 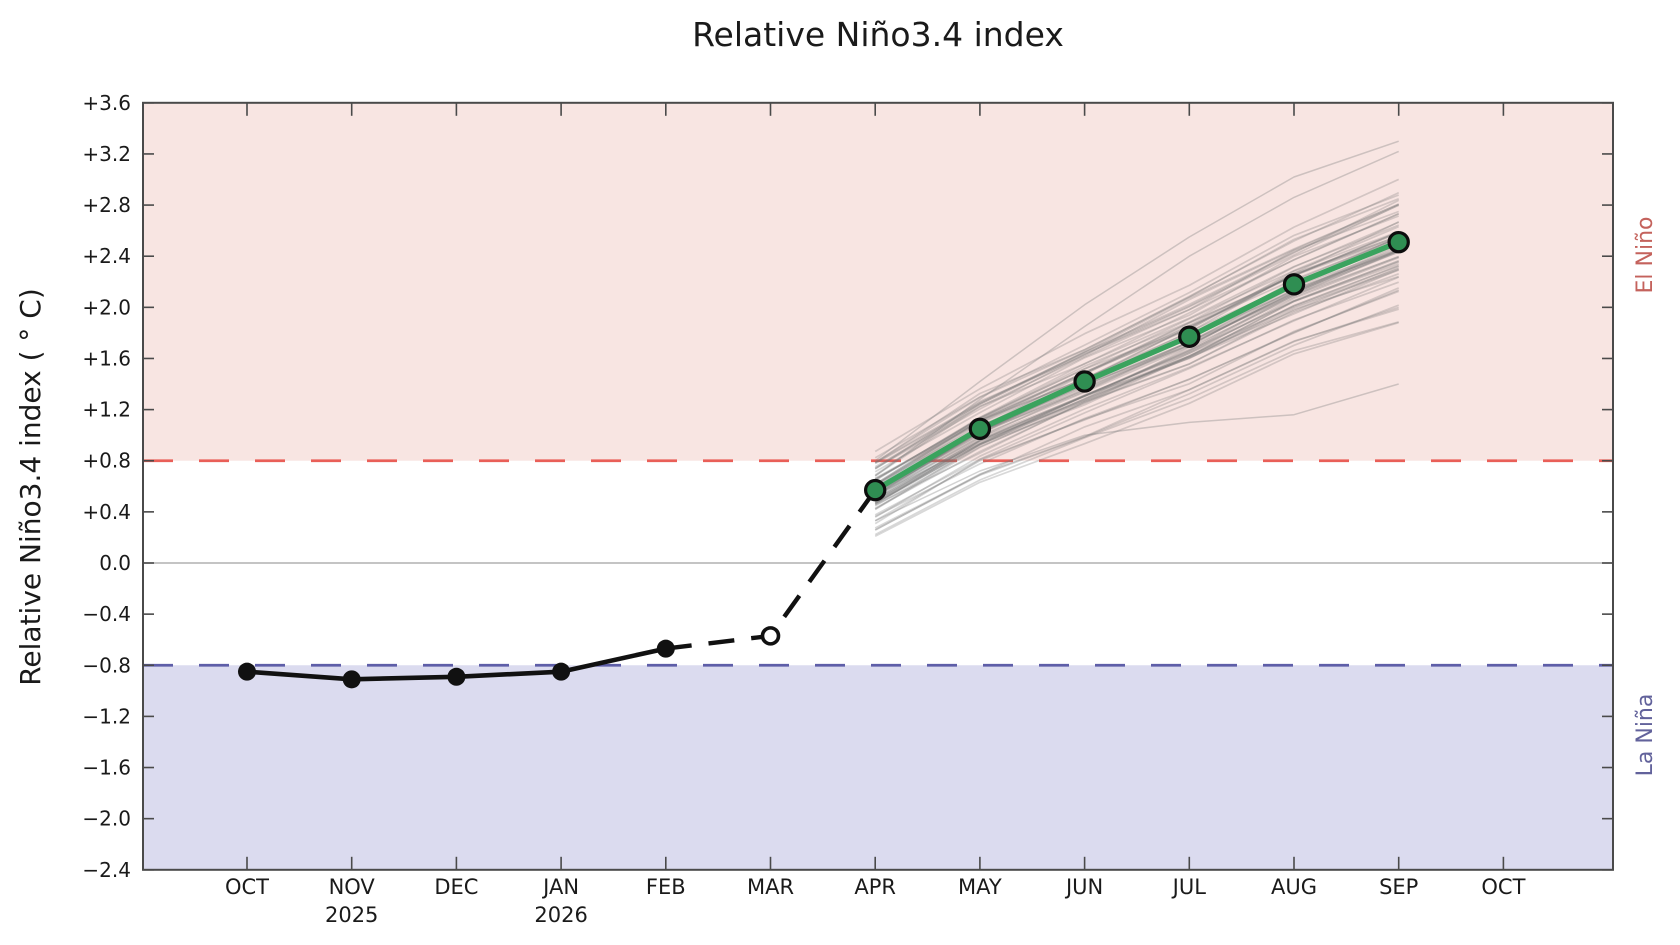 What do you see at coordinates (1398, 887) in the screenshot?
I see `x-tick-label: SEP` at bounding box center [1398, 887].